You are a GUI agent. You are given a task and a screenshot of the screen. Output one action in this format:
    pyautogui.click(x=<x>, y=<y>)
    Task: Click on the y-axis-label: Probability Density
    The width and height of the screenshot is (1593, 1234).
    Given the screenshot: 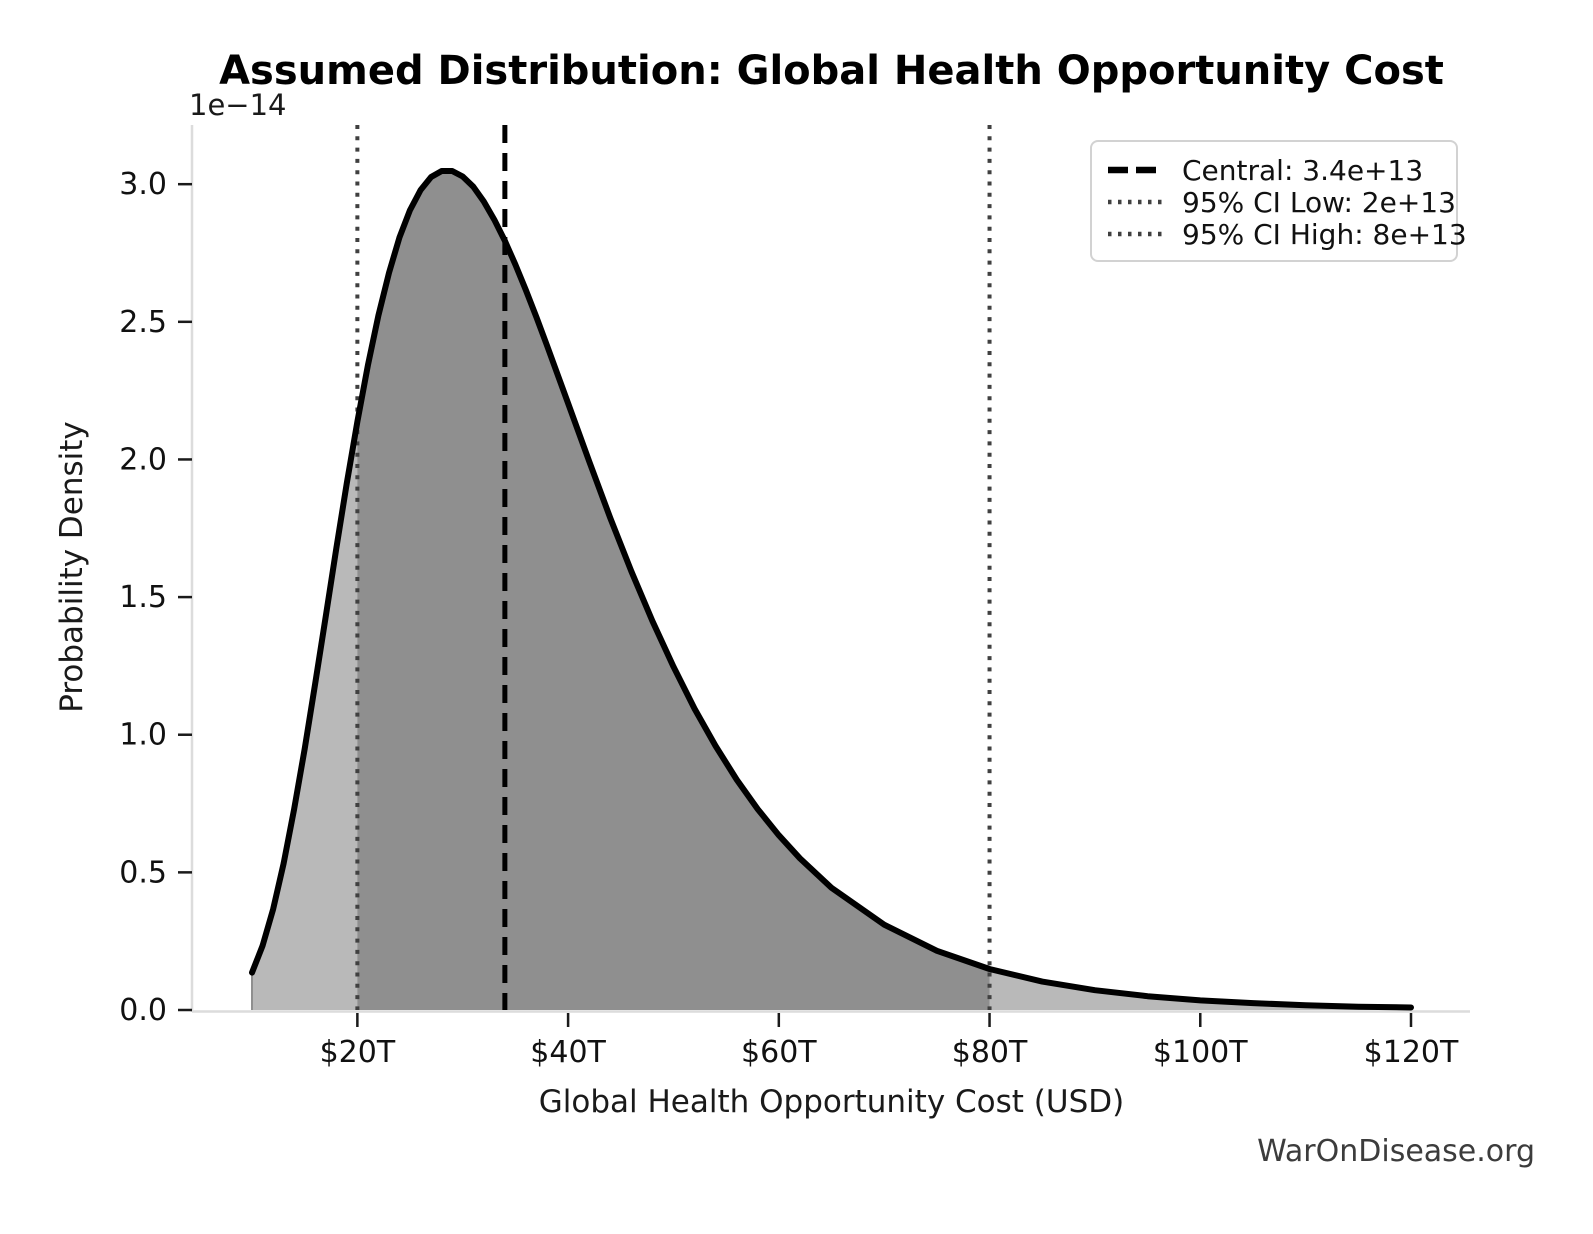 What is the action you would take?
    pyautogui.click(x=72, y=567)
    